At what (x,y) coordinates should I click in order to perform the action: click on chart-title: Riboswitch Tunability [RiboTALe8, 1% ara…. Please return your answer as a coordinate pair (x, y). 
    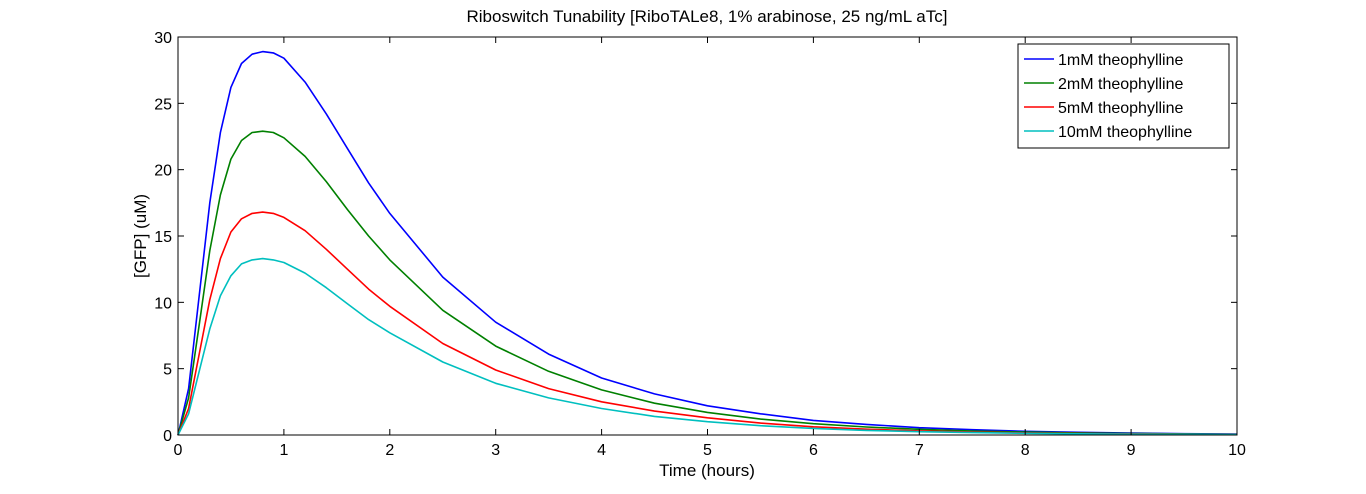
    Looking at the image, I should click on (707, 16).